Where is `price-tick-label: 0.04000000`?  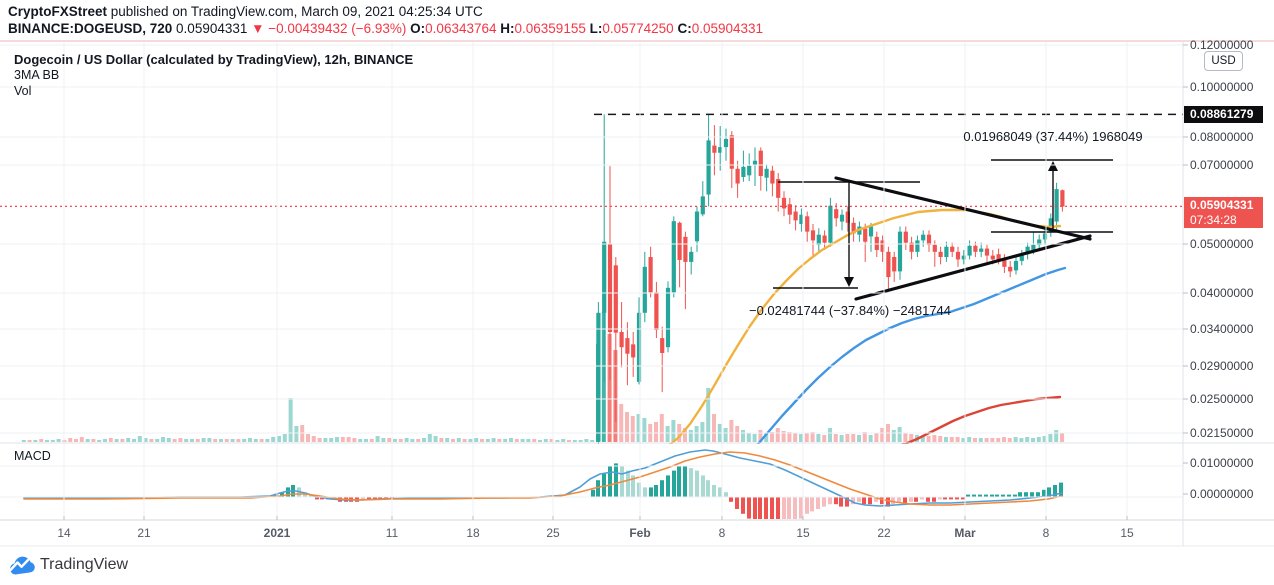 price-tick-label: 0.04000000 is located at coordinates (1222, 293).